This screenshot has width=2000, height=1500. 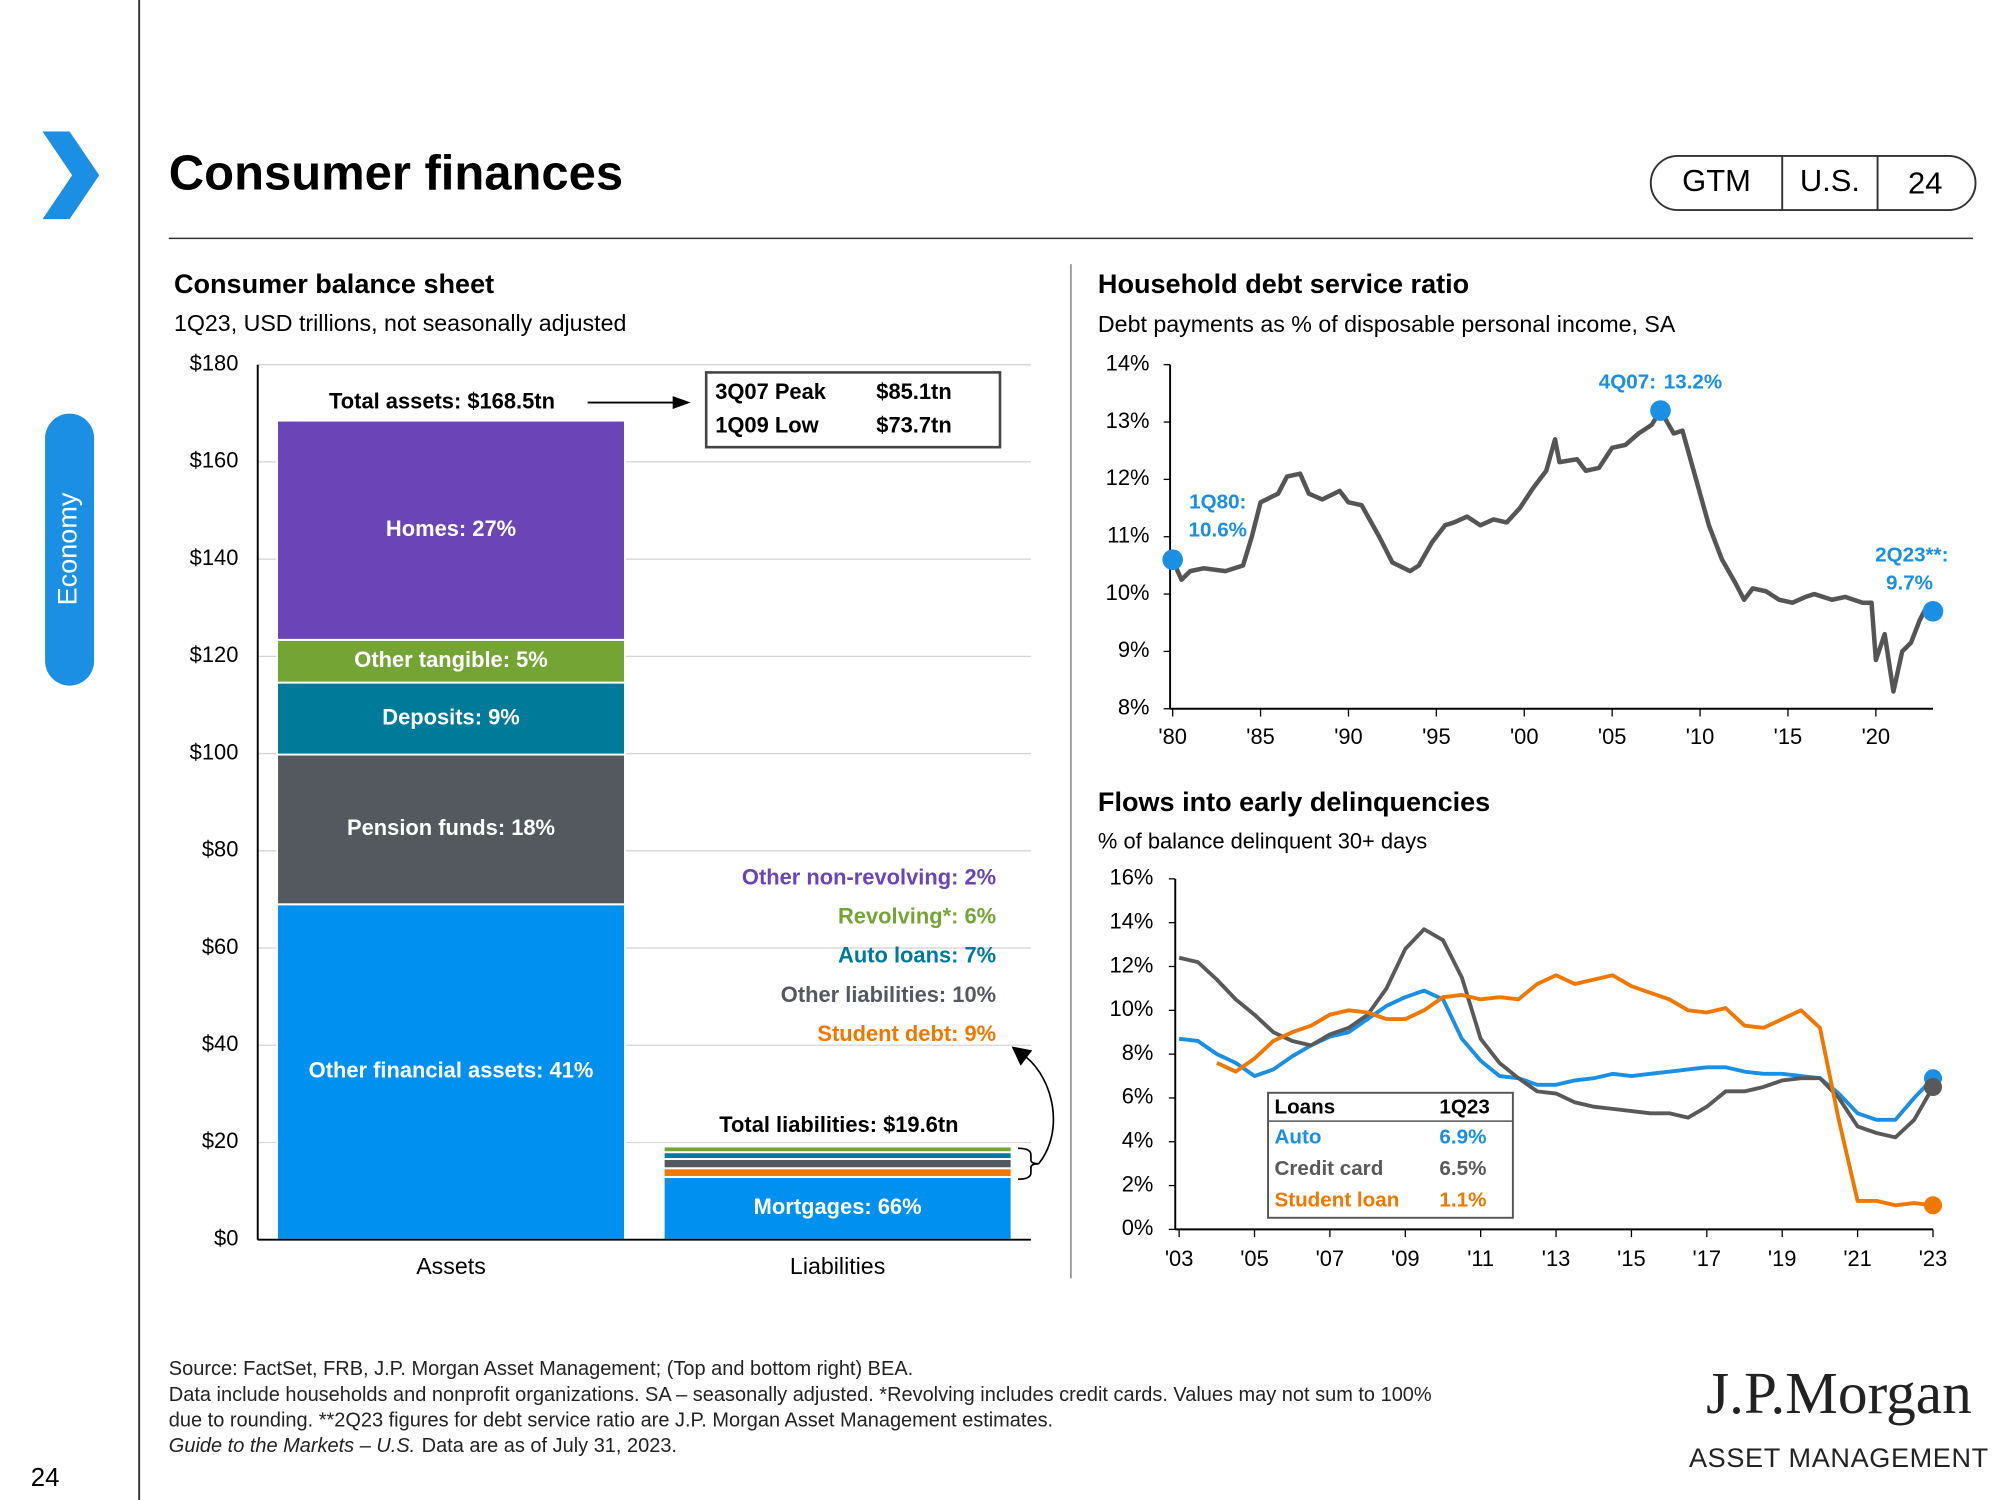 I want to click on legend-label: Credit card, so click(x=1328, y=1168).